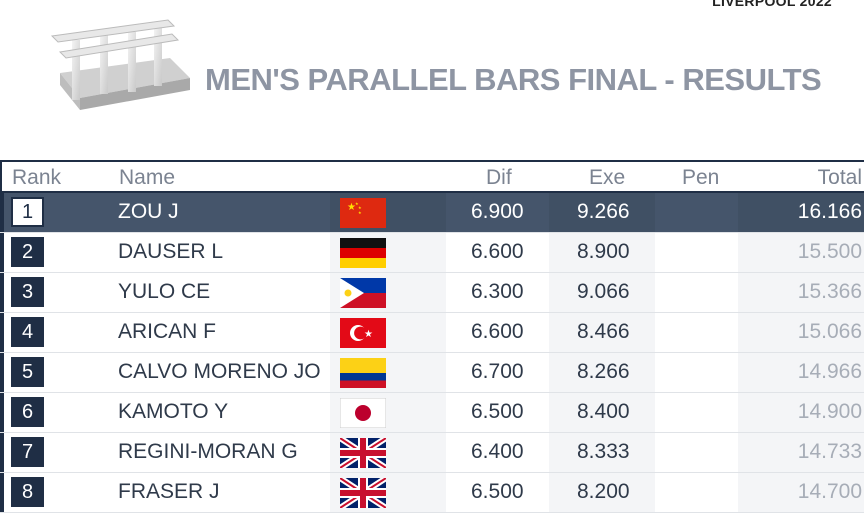 This screenshot has width=864, height=519. I want to click on rank-badge: 3, so click(27, 292).